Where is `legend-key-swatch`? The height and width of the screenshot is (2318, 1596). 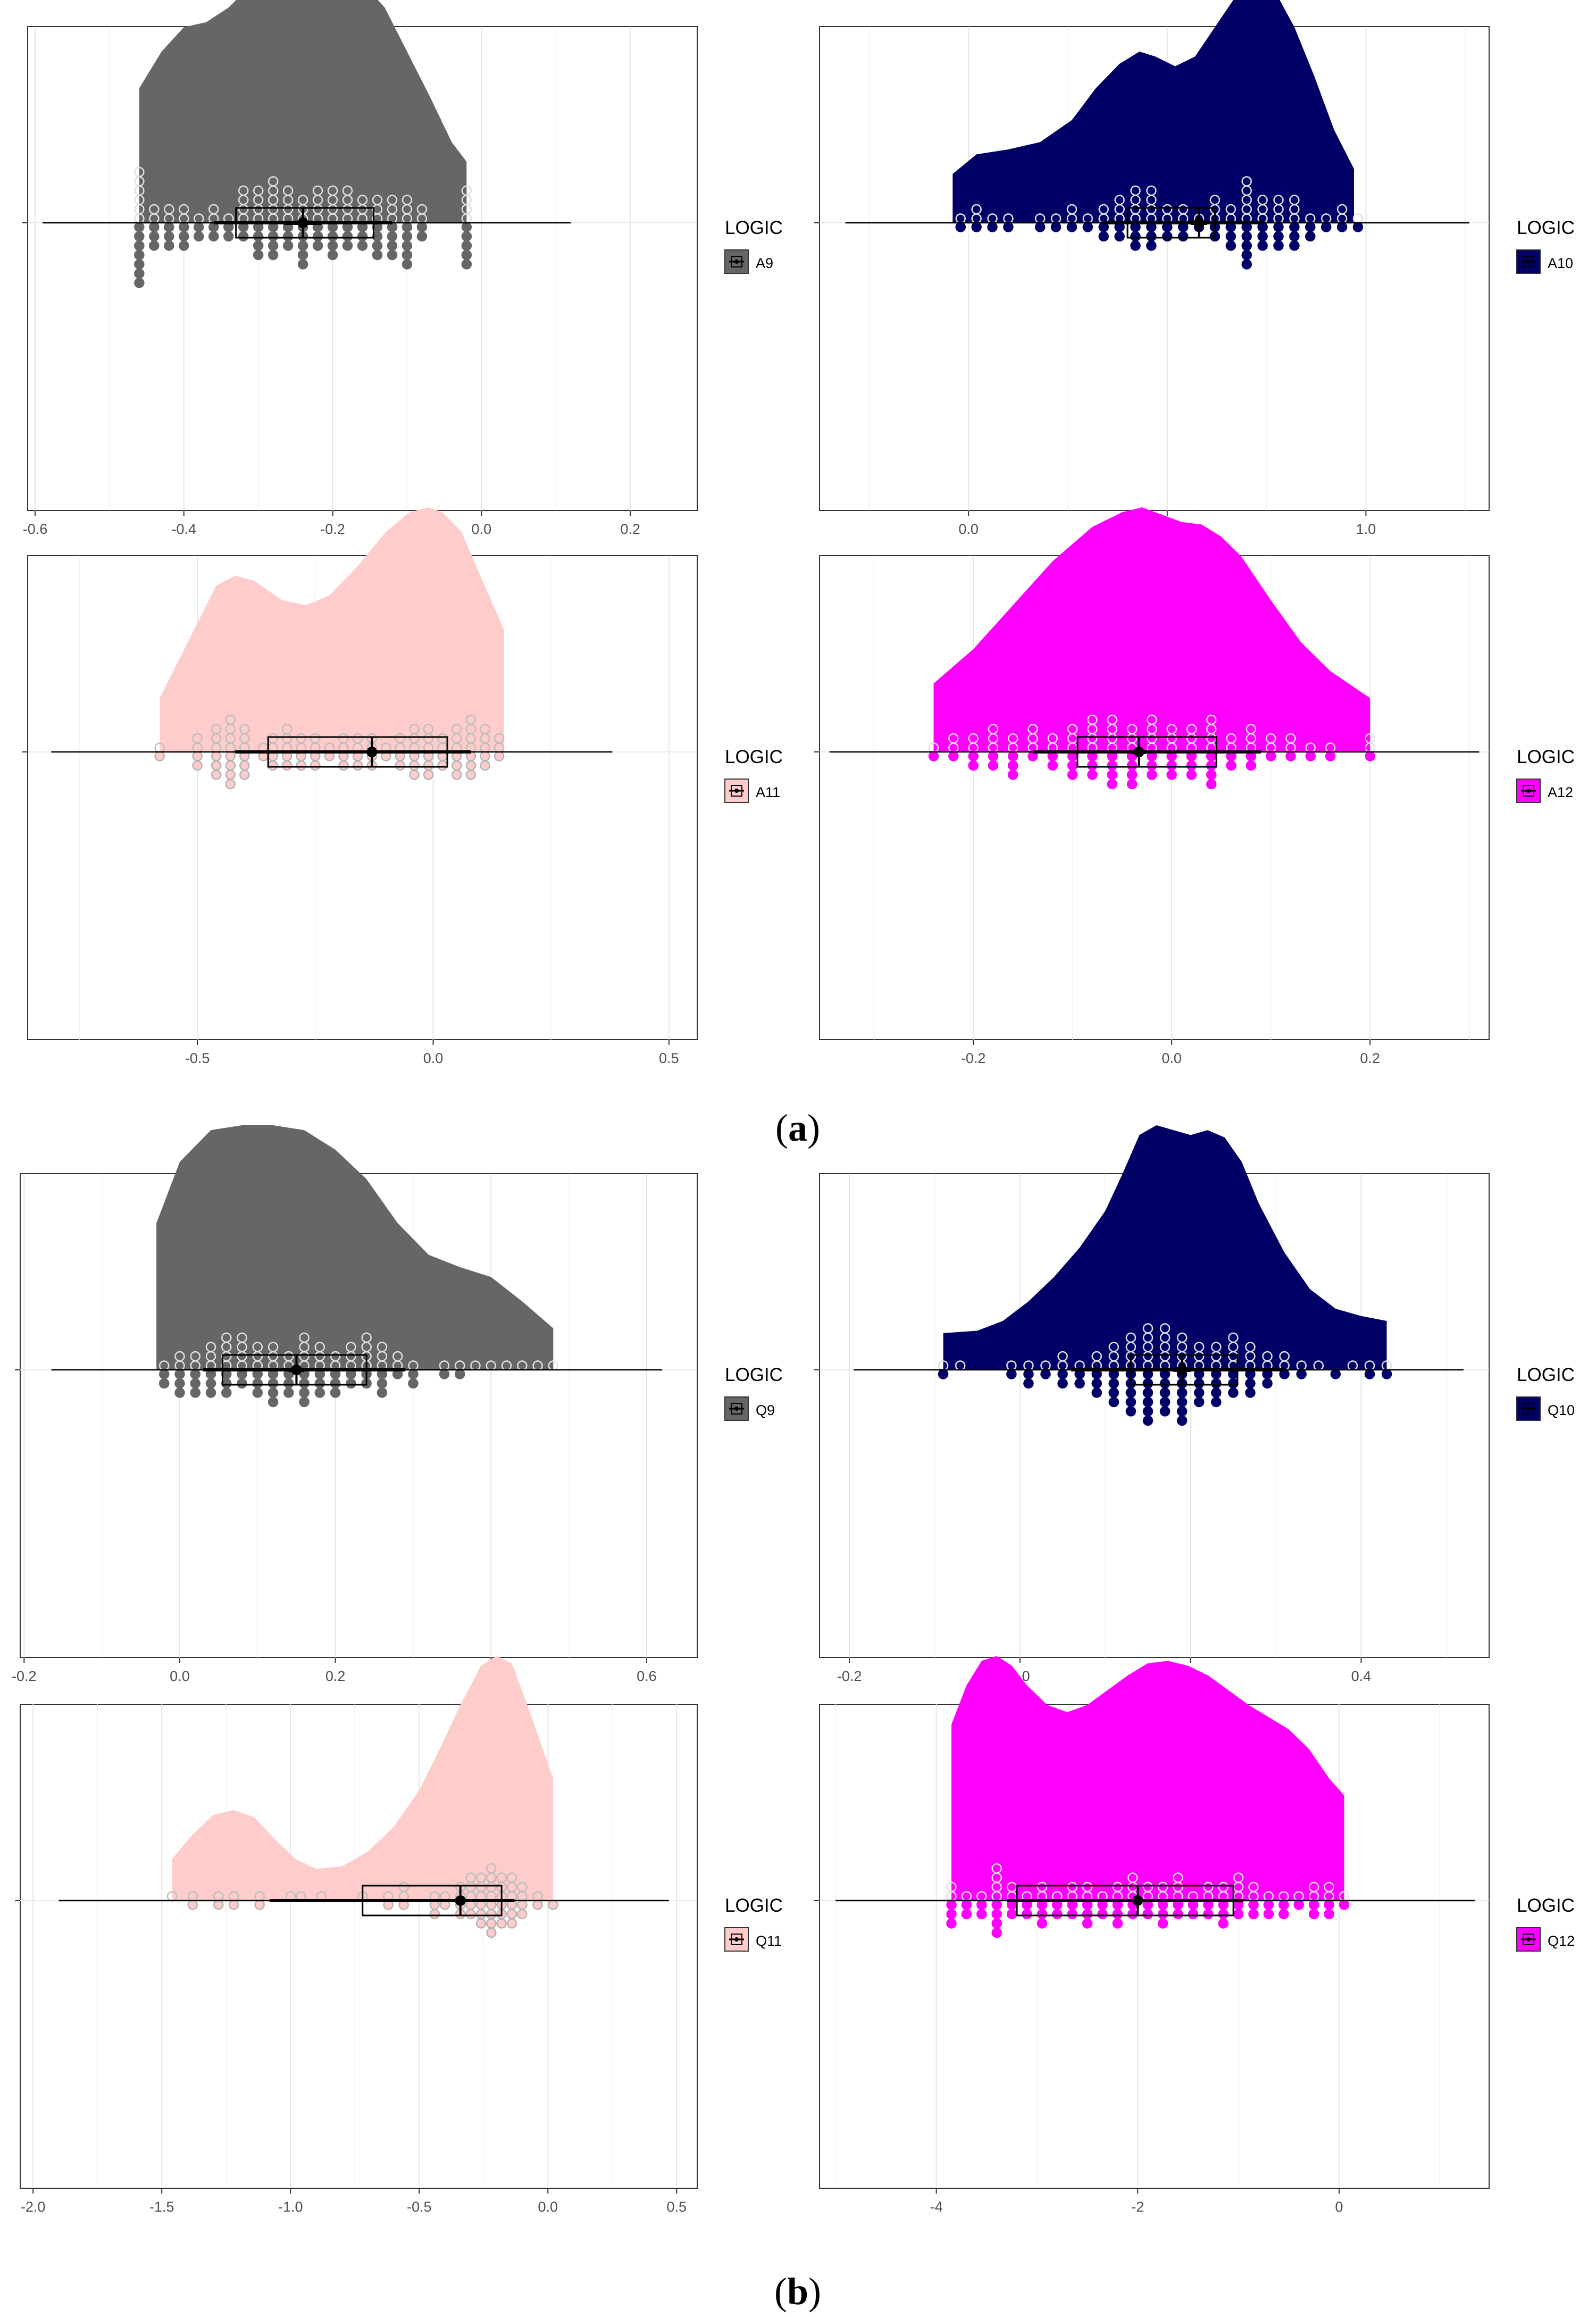 legend-key-swatch is located at coordinates (1528, 1939).